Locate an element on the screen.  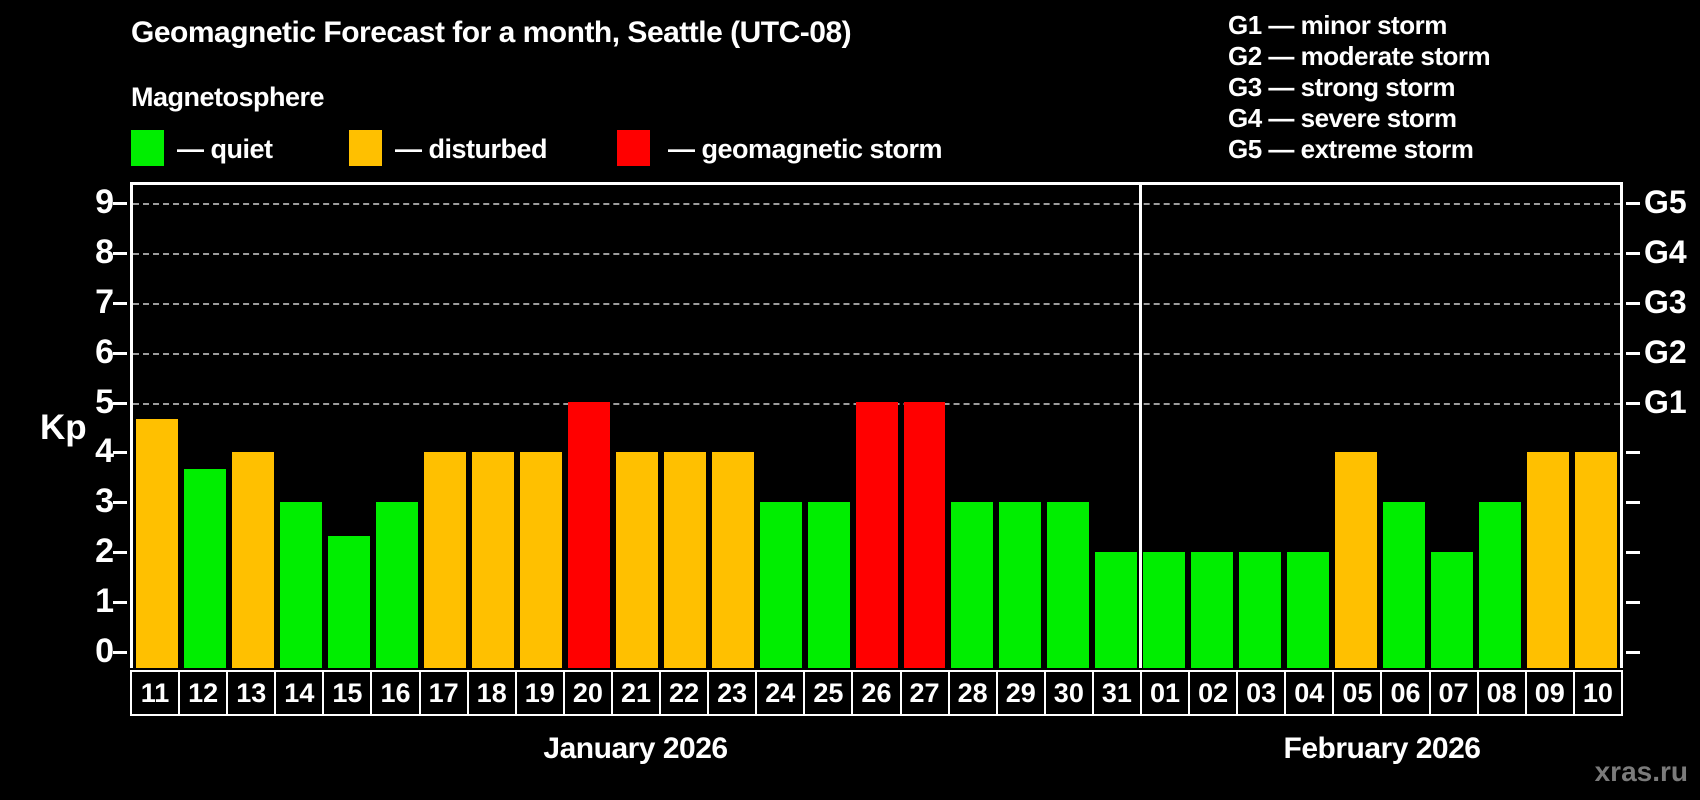
storm-swatch-icon is located at coordinates (633, 148).